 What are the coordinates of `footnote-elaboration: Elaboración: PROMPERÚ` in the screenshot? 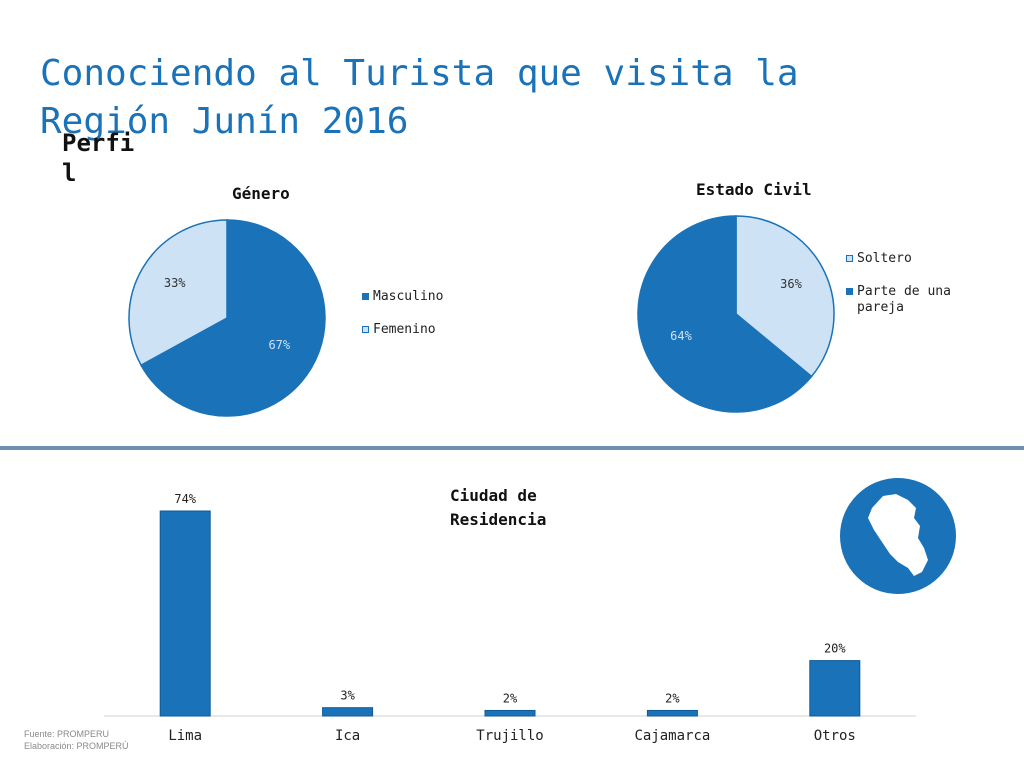 It's located at (76, 746).